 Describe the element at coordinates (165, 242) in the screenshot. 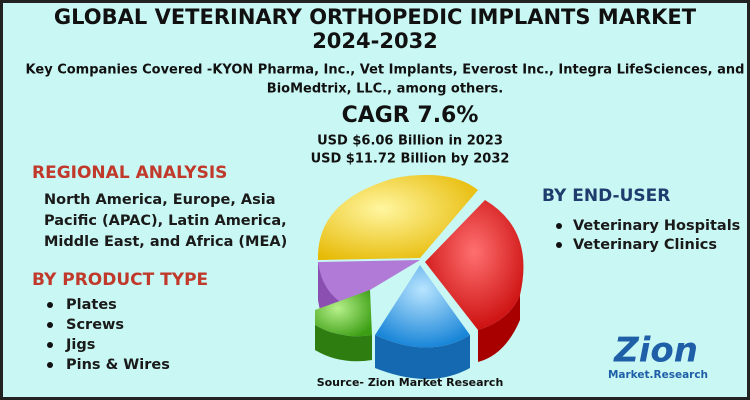

I see `region-text: Middle East, and Africa (MEA)` at that location.